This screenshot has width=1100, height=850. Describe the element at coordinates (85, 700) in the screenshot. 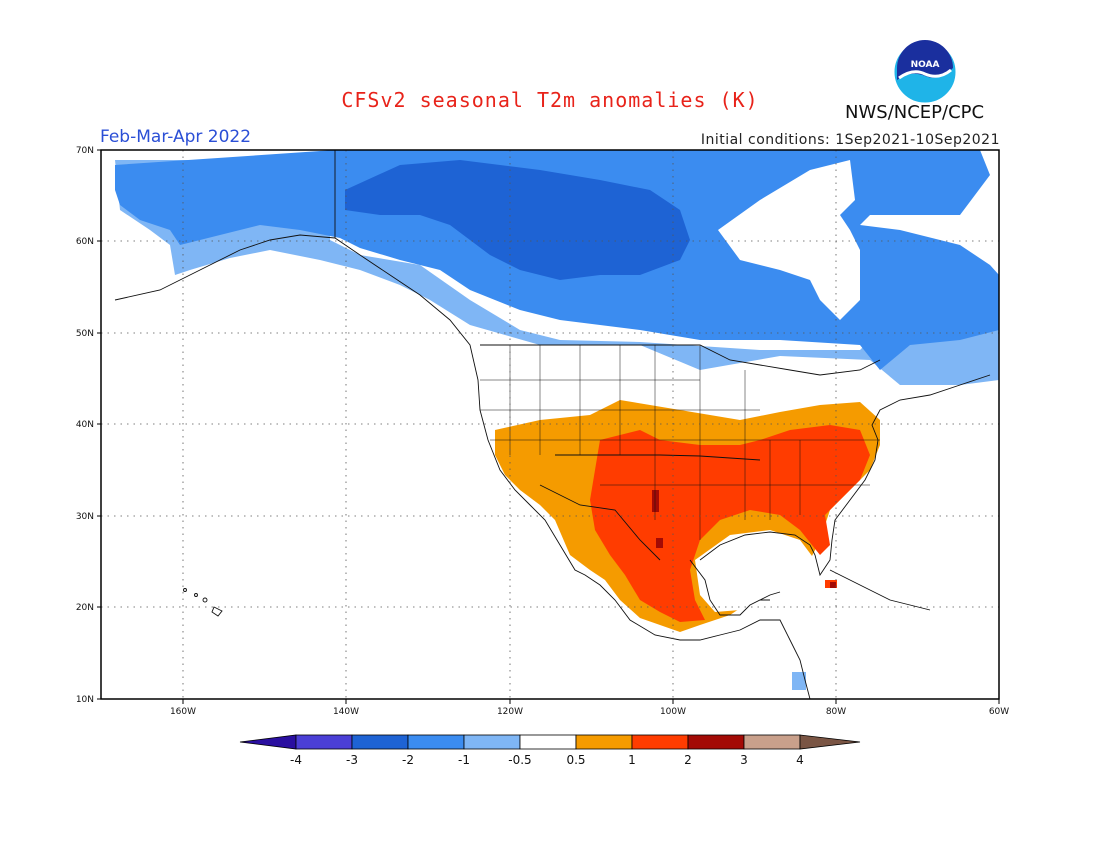

I see `lat-label-10n: 10N` at that location.